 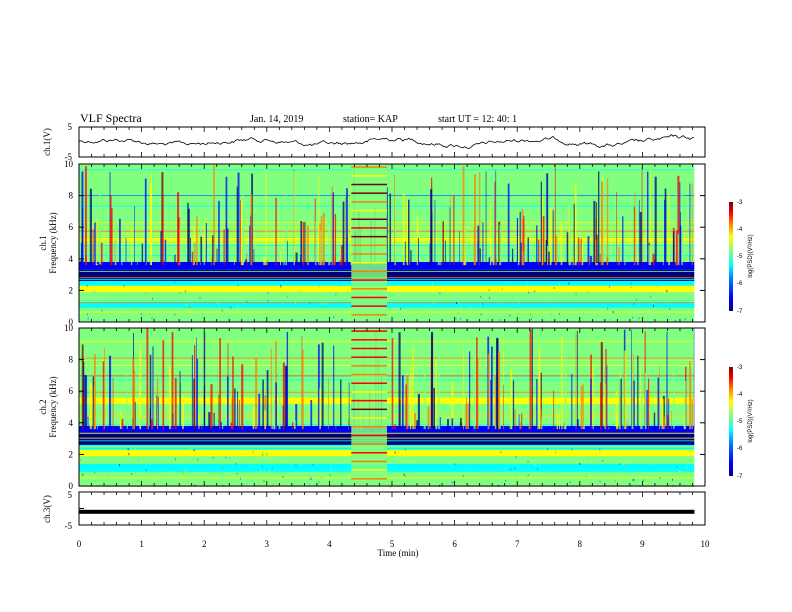 I want to click on ch3-waveform-ticks, so click(x=392, y=508).